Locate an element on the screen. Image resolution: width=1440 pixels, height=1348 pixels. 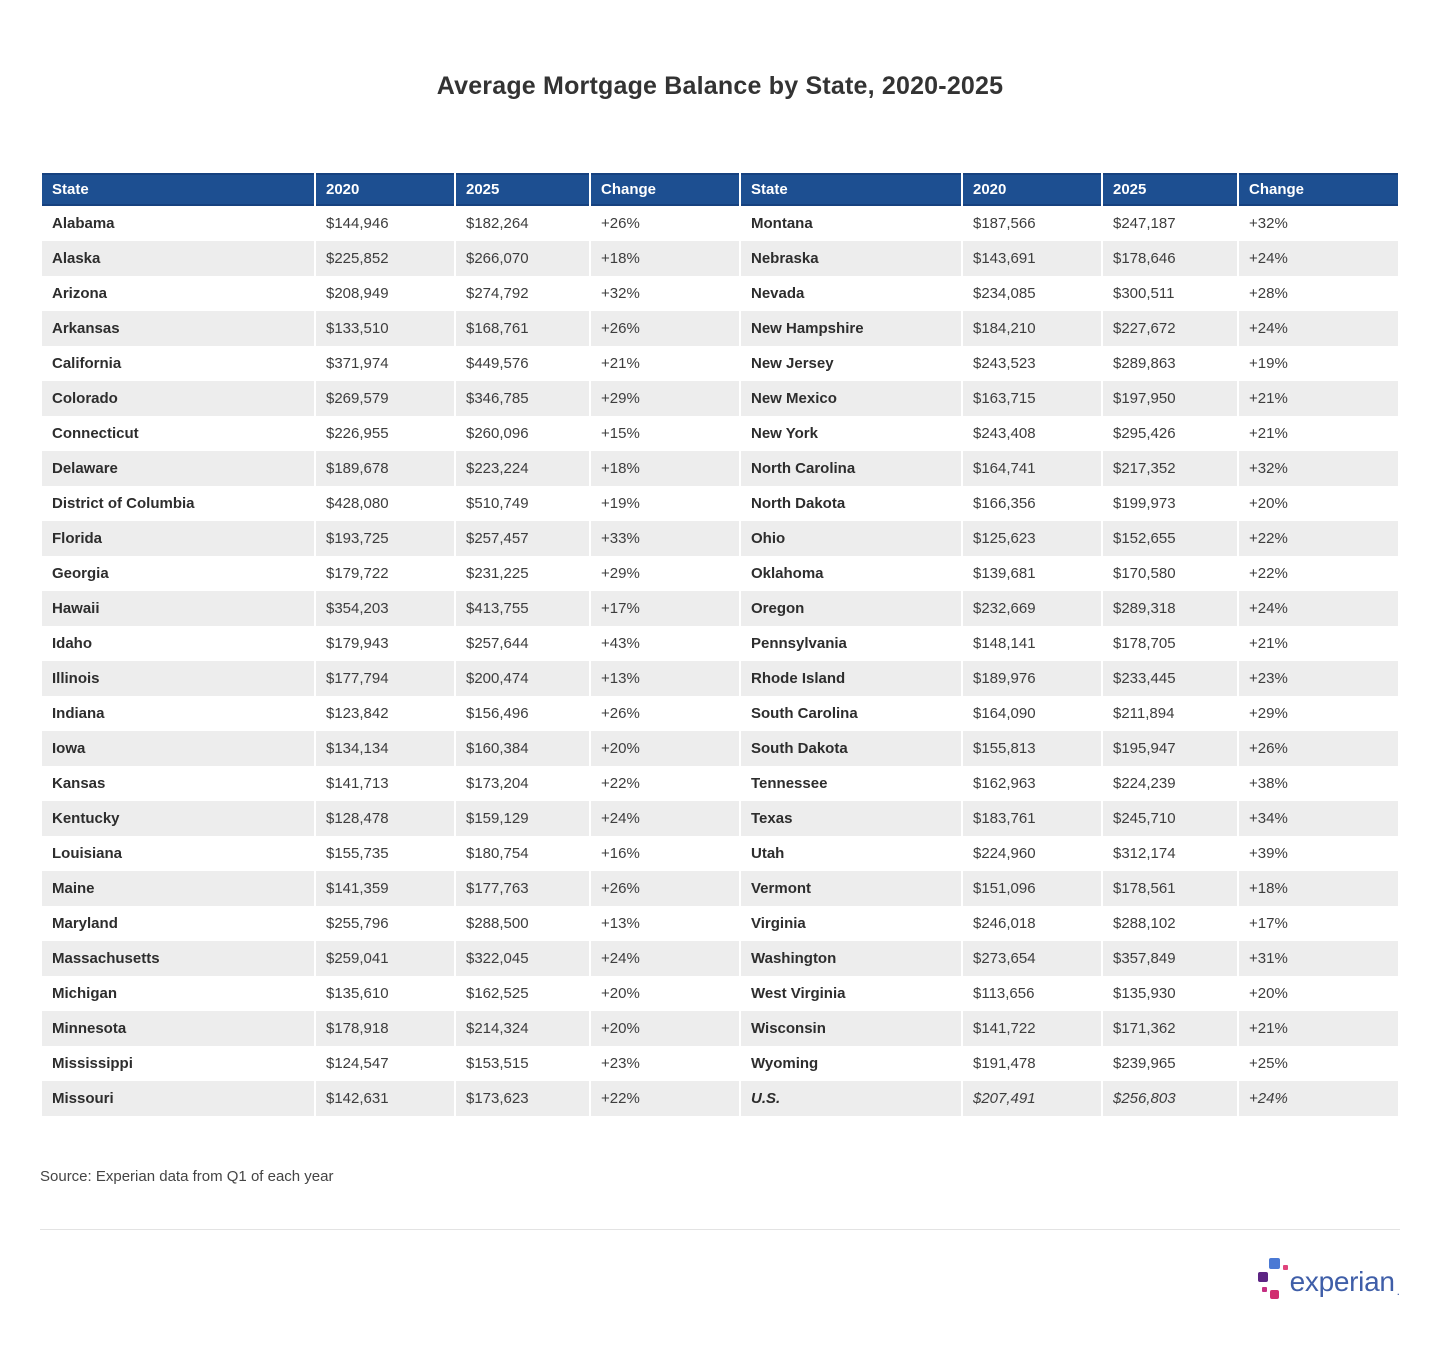
header-2020-right: 2020 is located at coordinates (1032, 189).